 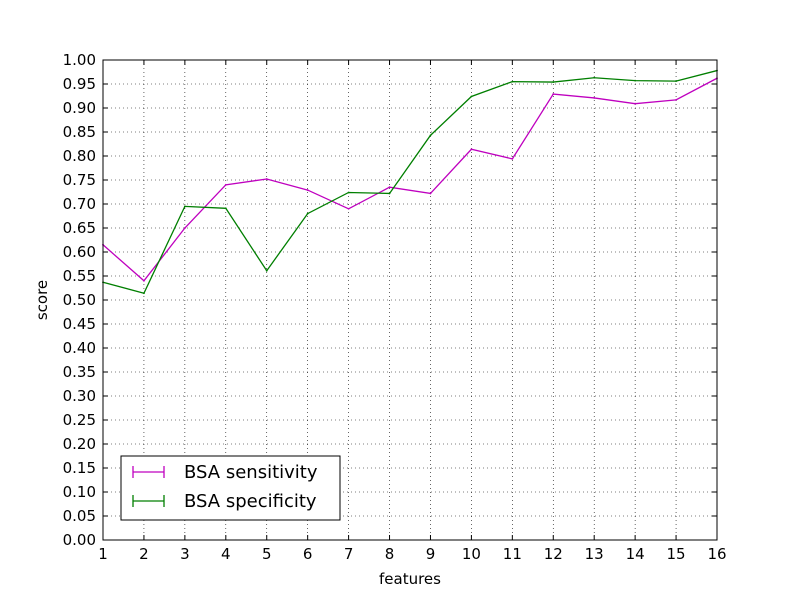 What do you see at coordinates (676, 554) in the screenshot?
I see `x-tick-label: 15` at bounding box center [676, 554].